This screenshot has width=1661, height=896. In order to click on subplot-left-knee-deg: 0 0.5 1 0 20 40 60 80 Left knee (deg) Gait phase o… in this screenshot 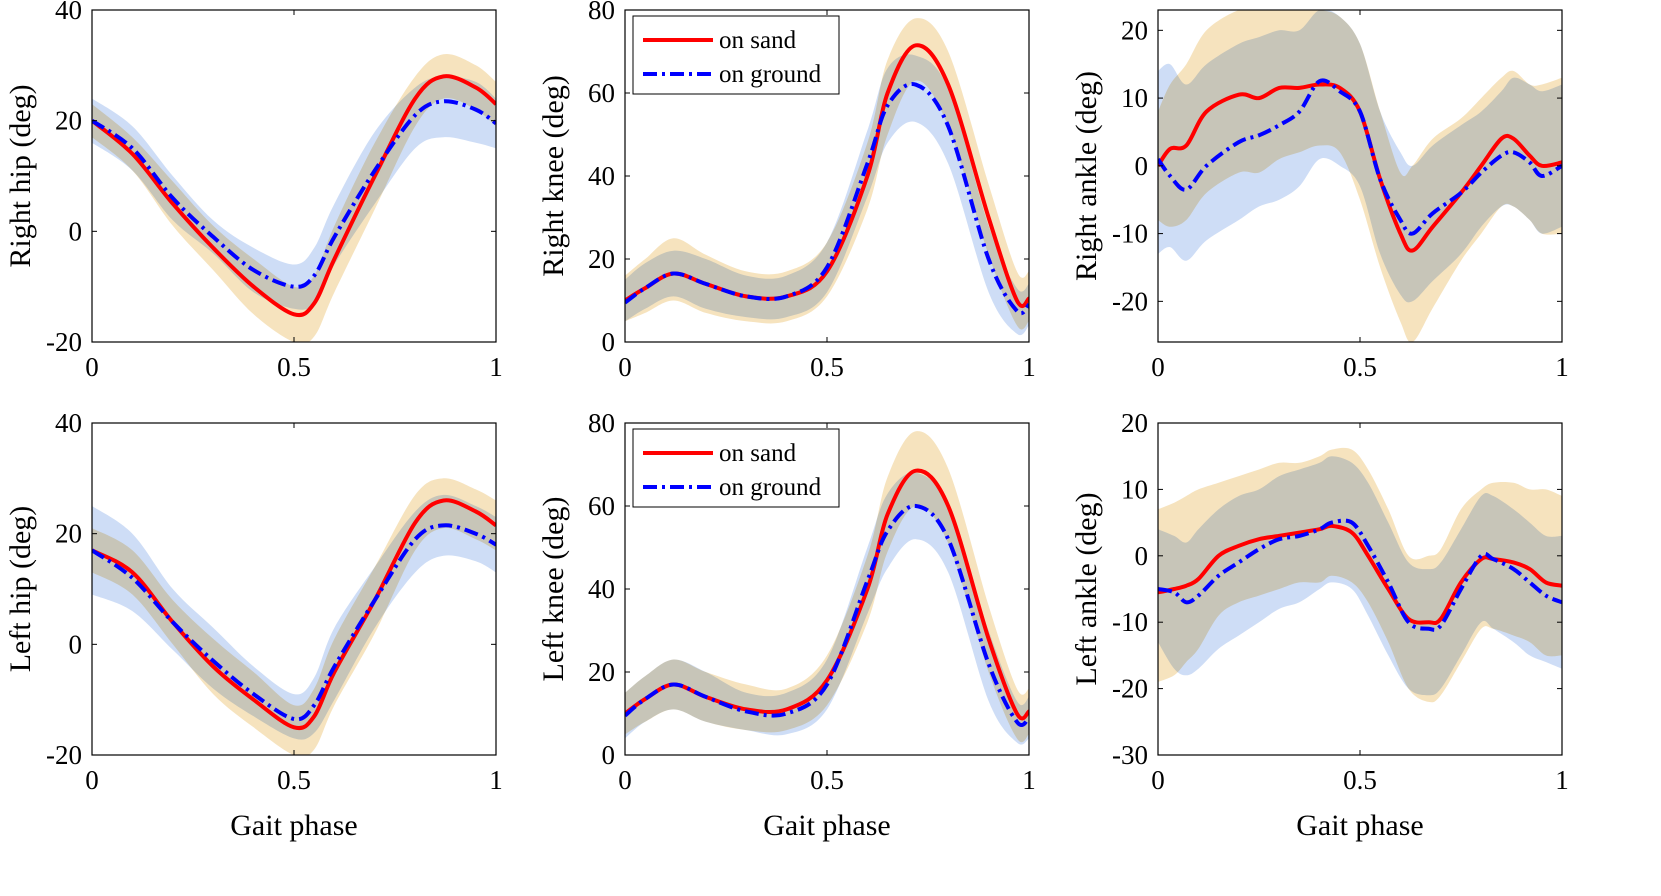, I will do `click(786, 625)`.